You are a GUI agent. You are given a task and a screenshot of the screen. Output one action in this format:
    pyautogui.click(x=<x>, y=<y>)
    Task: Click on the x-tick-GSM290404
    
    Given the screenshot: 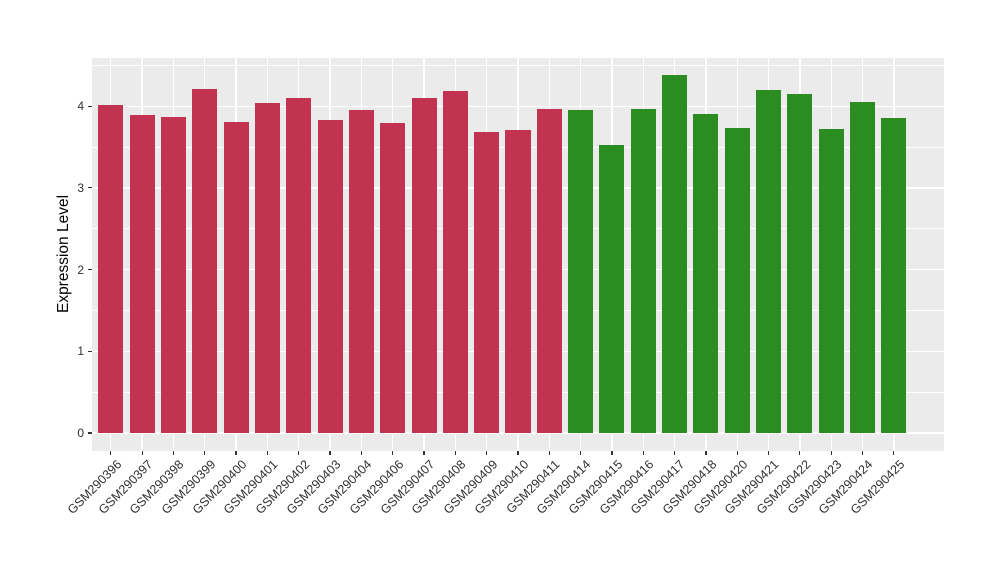 What is the action you would take?
    pyautogui.click(x=361, y=453)
    